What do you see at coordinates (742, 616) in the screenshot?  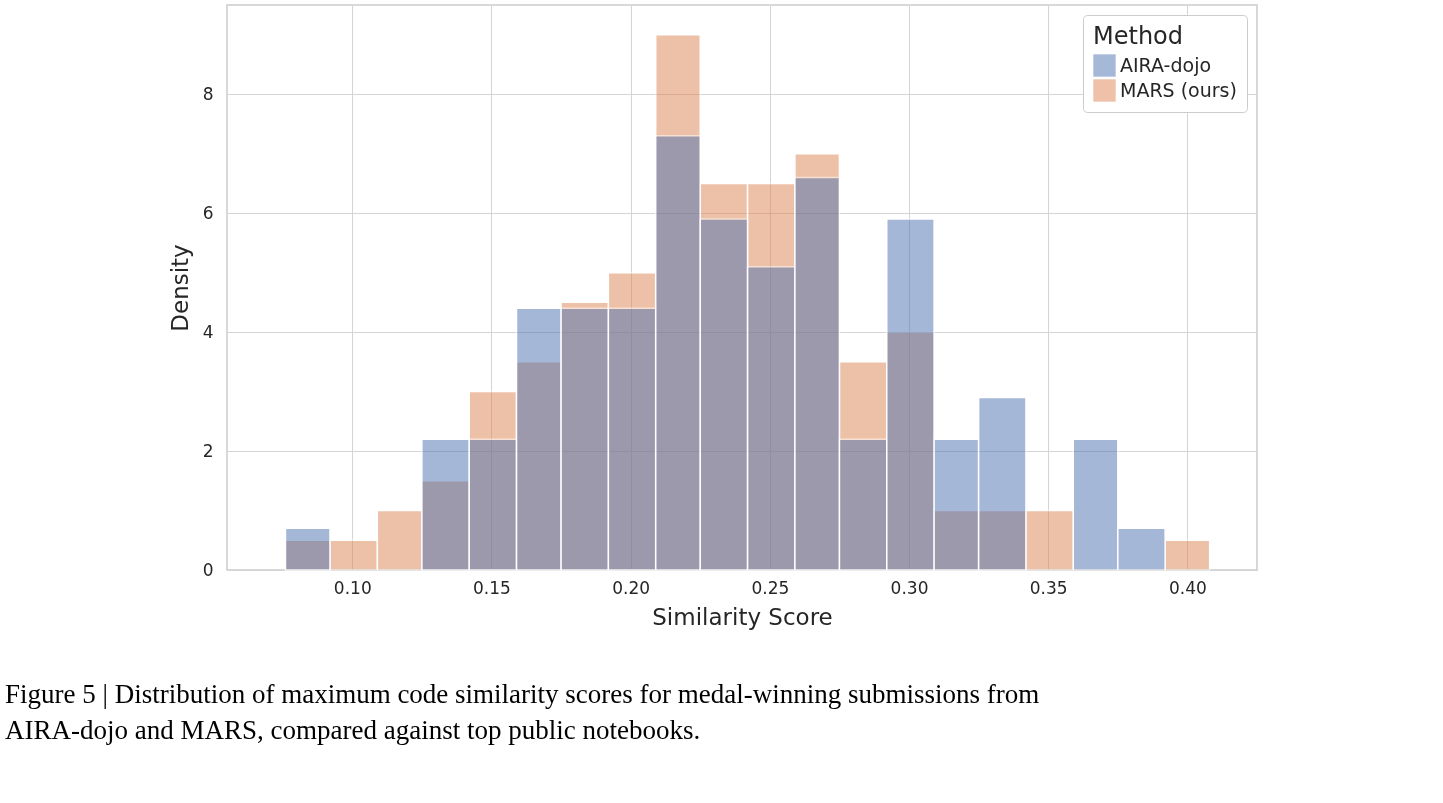 I see `x-axis-title: Similarity Score` at bounding box center [742, 616].